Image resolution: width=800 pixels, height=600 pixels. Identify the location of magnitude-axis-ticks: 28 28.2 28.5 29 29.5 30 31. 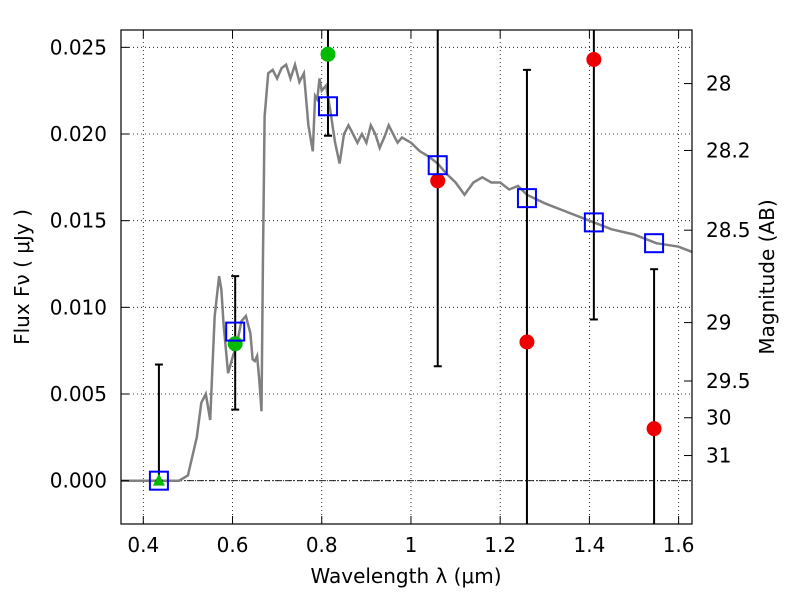
(717, 270).